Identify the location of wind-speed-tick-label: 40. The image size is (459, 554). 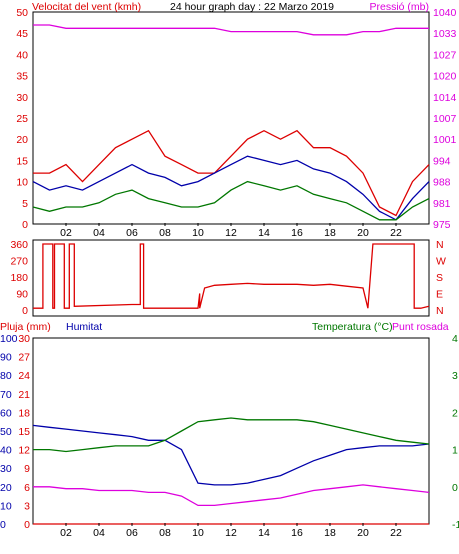
(22, 55).